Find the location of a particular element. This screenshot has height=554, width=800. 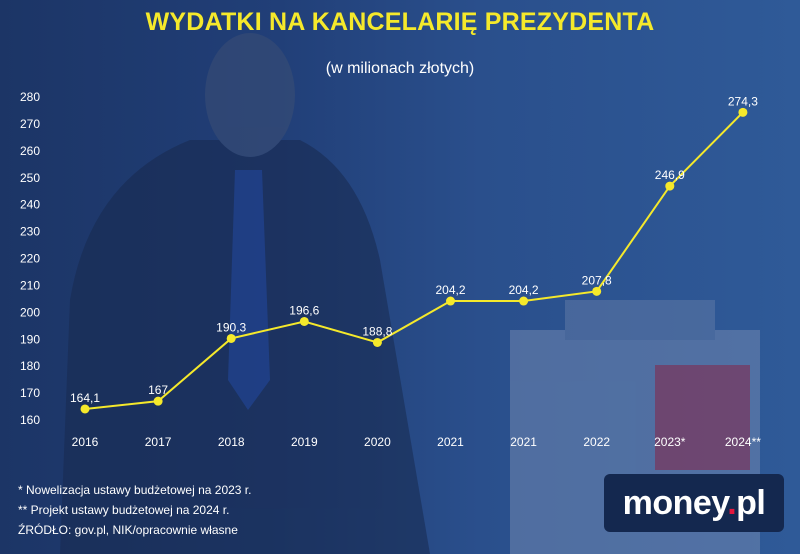

y-tick-label: 190 is located at coordinates (30, 339).